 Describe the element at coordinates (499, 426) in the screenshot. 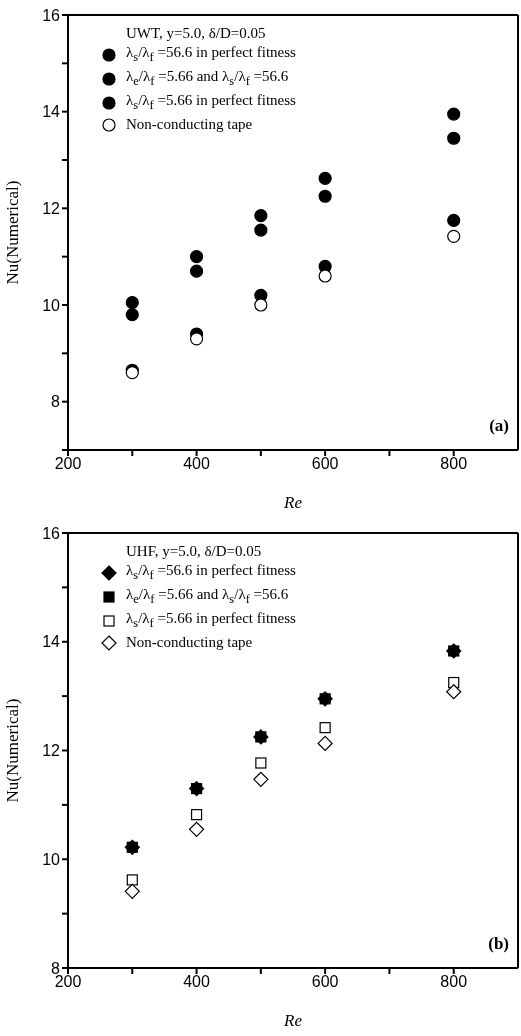

I see `annotation: (a)` at that location.